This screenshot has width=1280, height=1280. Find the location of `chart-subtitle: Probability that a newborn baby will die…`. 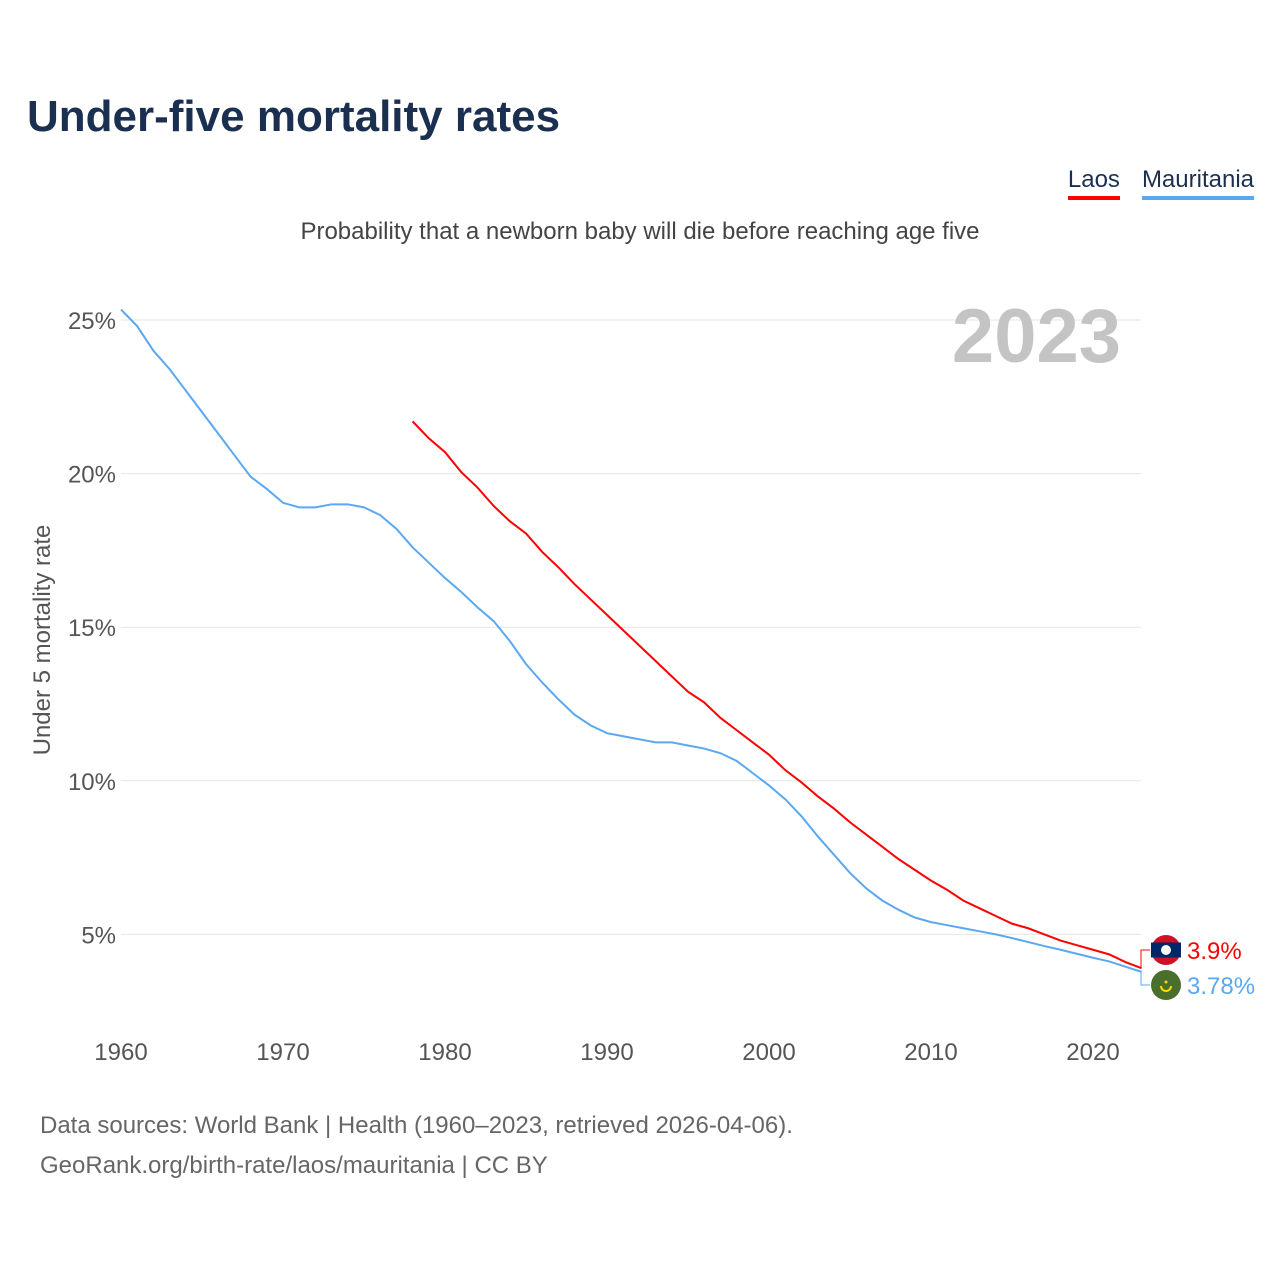

chart-subtitle: Probability that a newborn baby will die… is located at coordinates (640, 231).